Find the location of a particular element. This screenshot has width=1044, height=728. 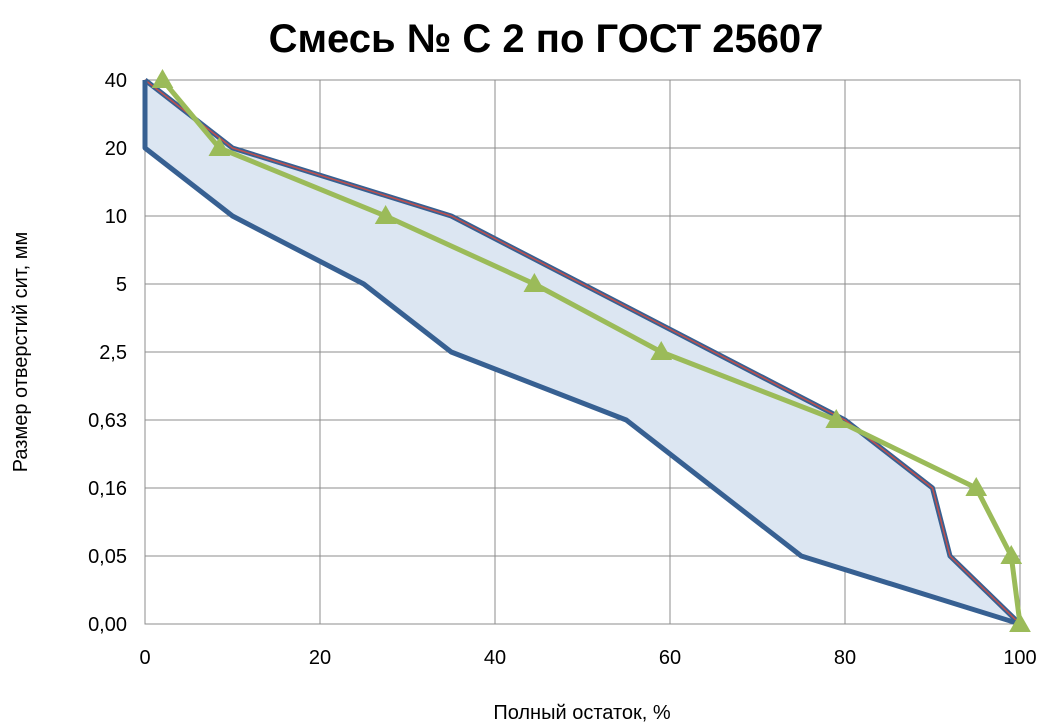

y-tick-label: 20 is located at coordinates (116, 149).